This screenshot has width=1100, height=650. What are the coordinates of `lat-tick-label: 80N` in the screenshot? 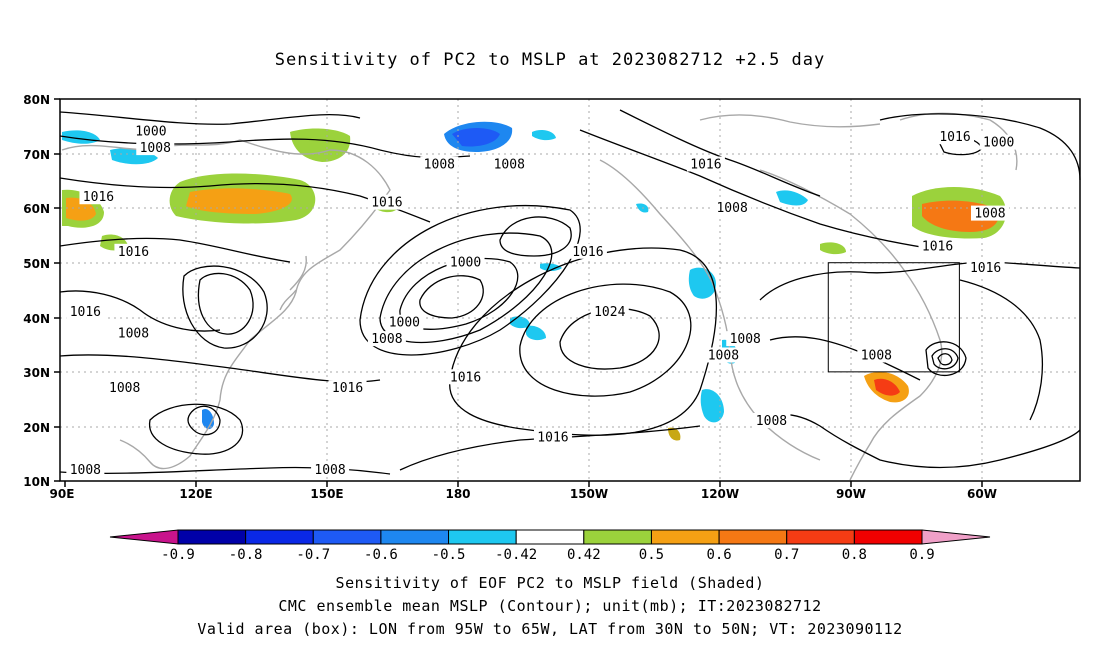 It's located at (36, 100).